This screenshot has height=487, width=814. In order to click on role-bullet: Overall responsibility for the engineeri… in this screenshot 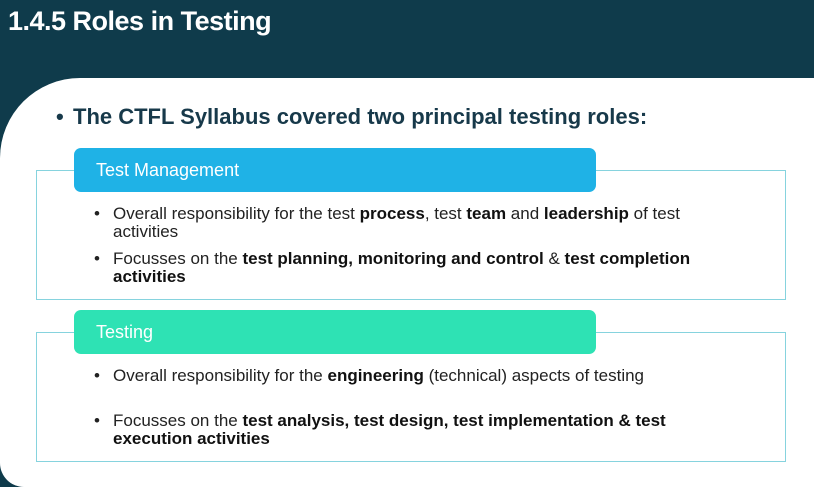, I will do `click(407, 376)`.